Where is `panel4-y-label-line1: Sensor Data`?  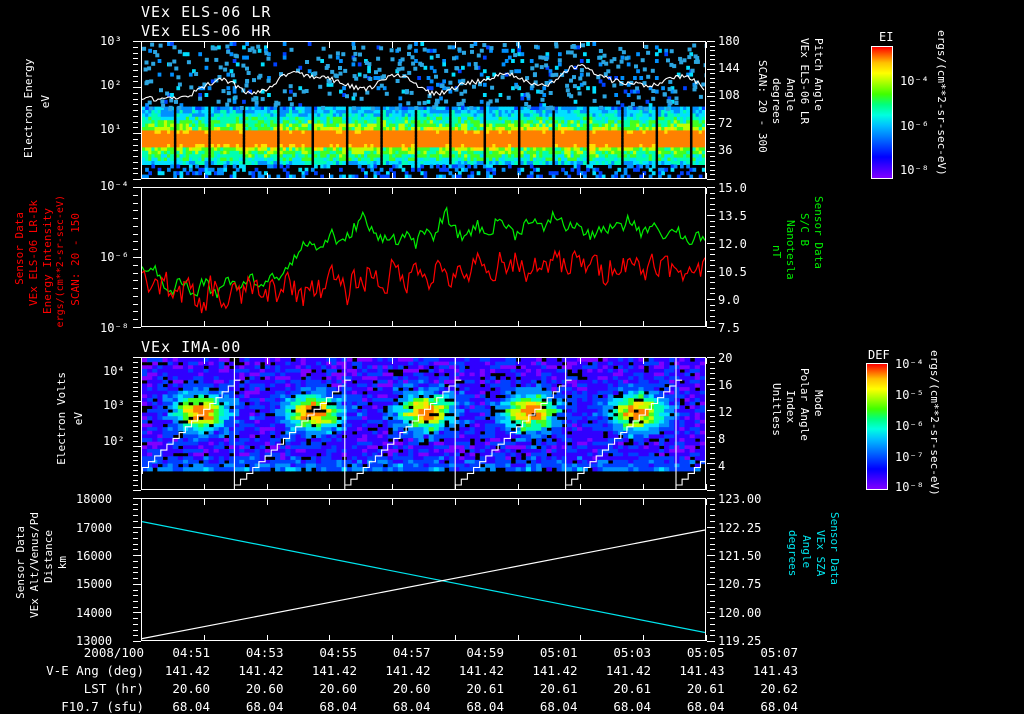
panel4-y-label-line1: Sensor Data is located at coordinates (20, 562).